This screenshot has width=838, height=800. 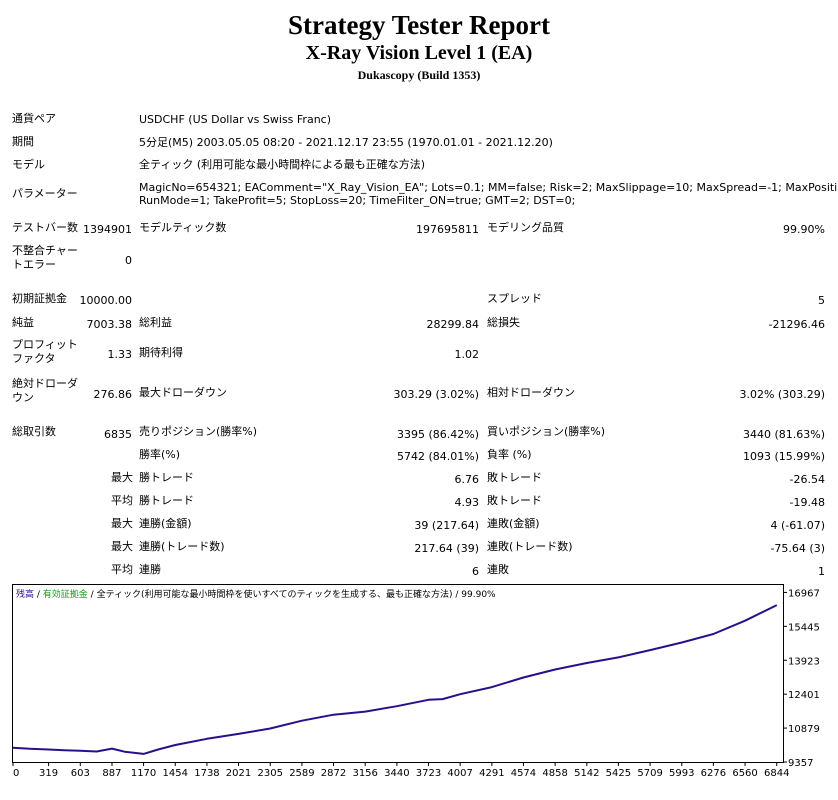 What do you see at coordinates (38, 595) in the screenshot?
I see `legend-sep-1: /` at bounding box center [38, 595].